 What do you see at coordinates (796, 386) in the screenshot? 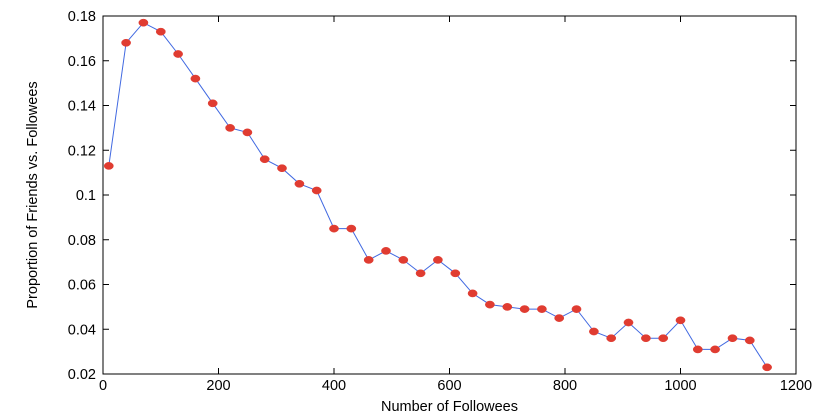
I see `x-tick-label: 1200` at bounding box center [796, 386].